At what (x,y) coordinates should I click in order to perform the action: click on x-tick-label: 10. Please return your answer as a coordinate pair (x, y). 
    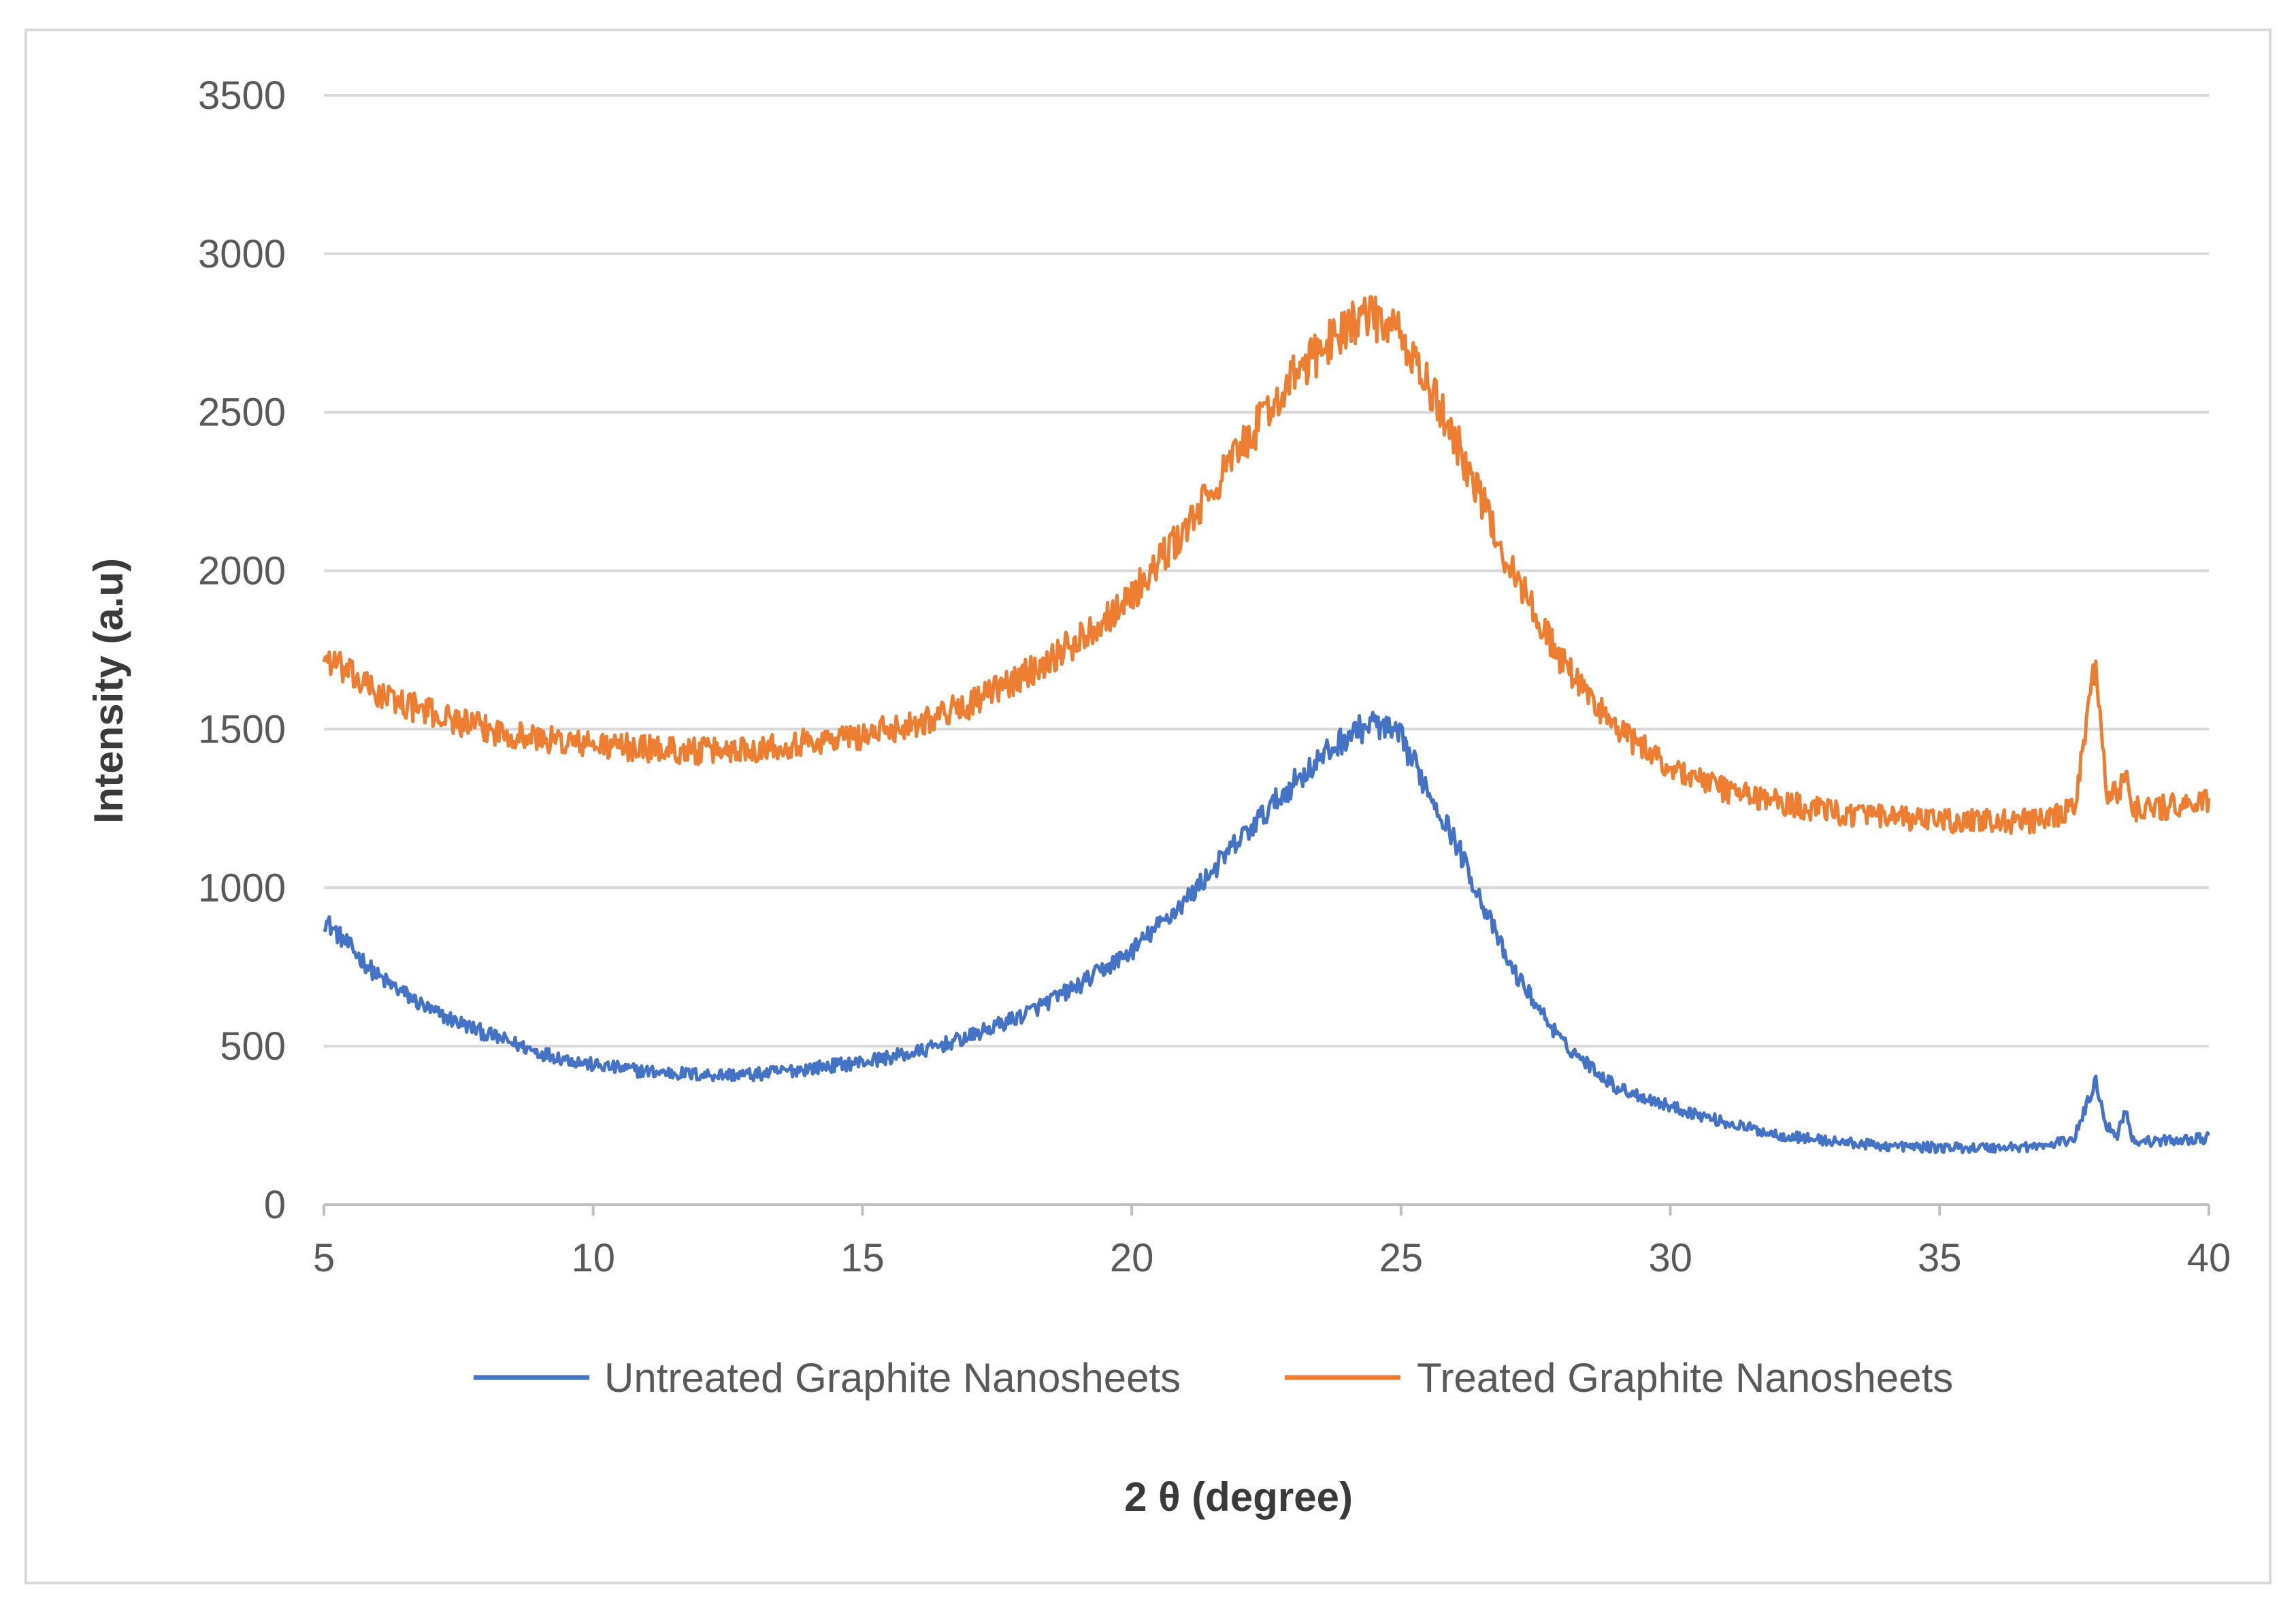
    Looking at the image, I should click on (593, 1258).